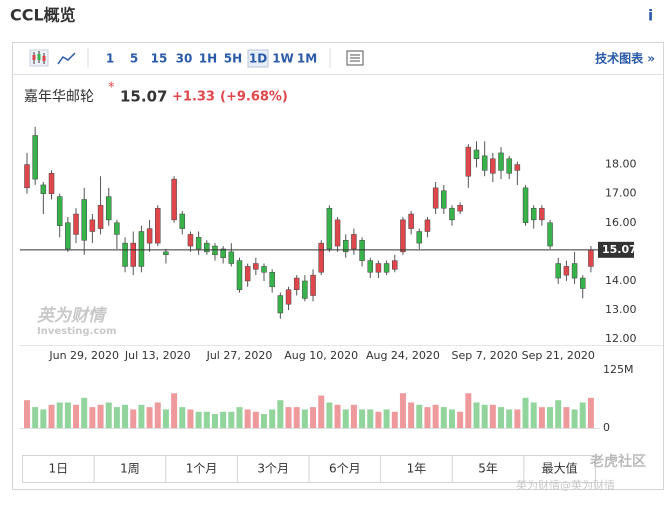 The image size is (671, 505). I want to click on interval-button: 30, so click(184, 59).